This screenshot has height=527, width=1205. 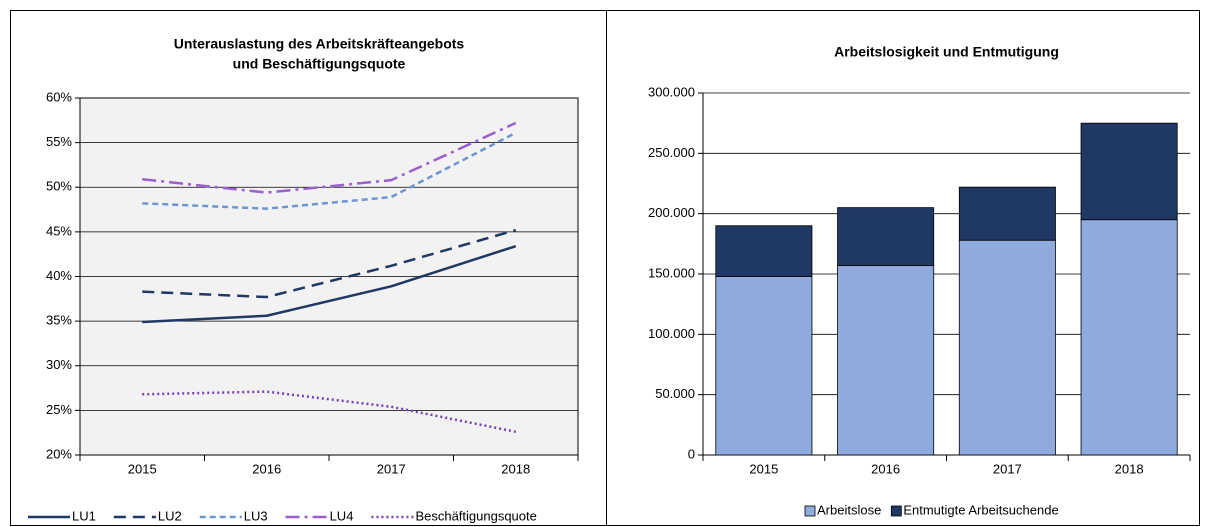 What do you see at coordinates (59, 320) in the screenshot?
I see `y-tick-label: 35%` at bounding box center [59, 320].